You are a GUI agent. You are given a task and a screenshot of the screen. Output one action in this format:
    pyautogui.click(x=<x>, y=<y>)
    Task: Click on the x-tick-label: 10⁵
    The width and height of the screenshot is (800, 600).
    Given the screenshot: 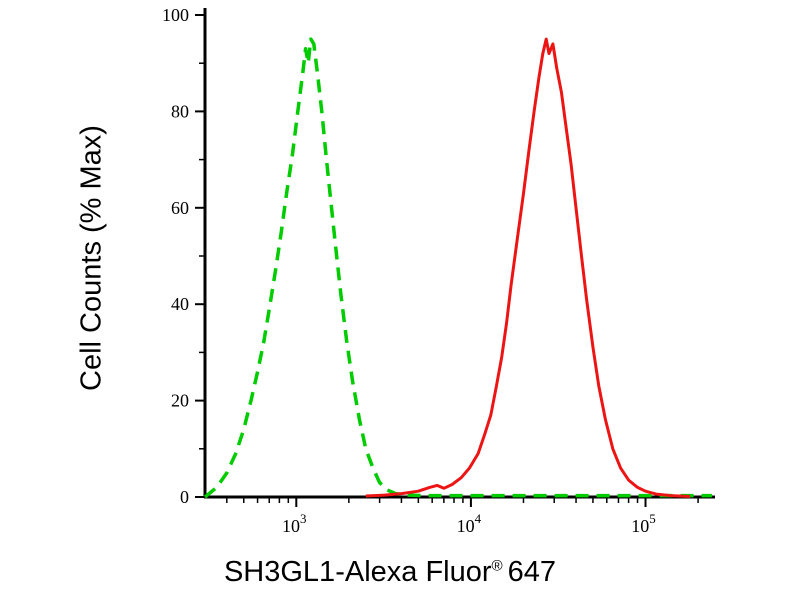 What is the action you would take?
    pyautogui.click(x=643, y=523)
    